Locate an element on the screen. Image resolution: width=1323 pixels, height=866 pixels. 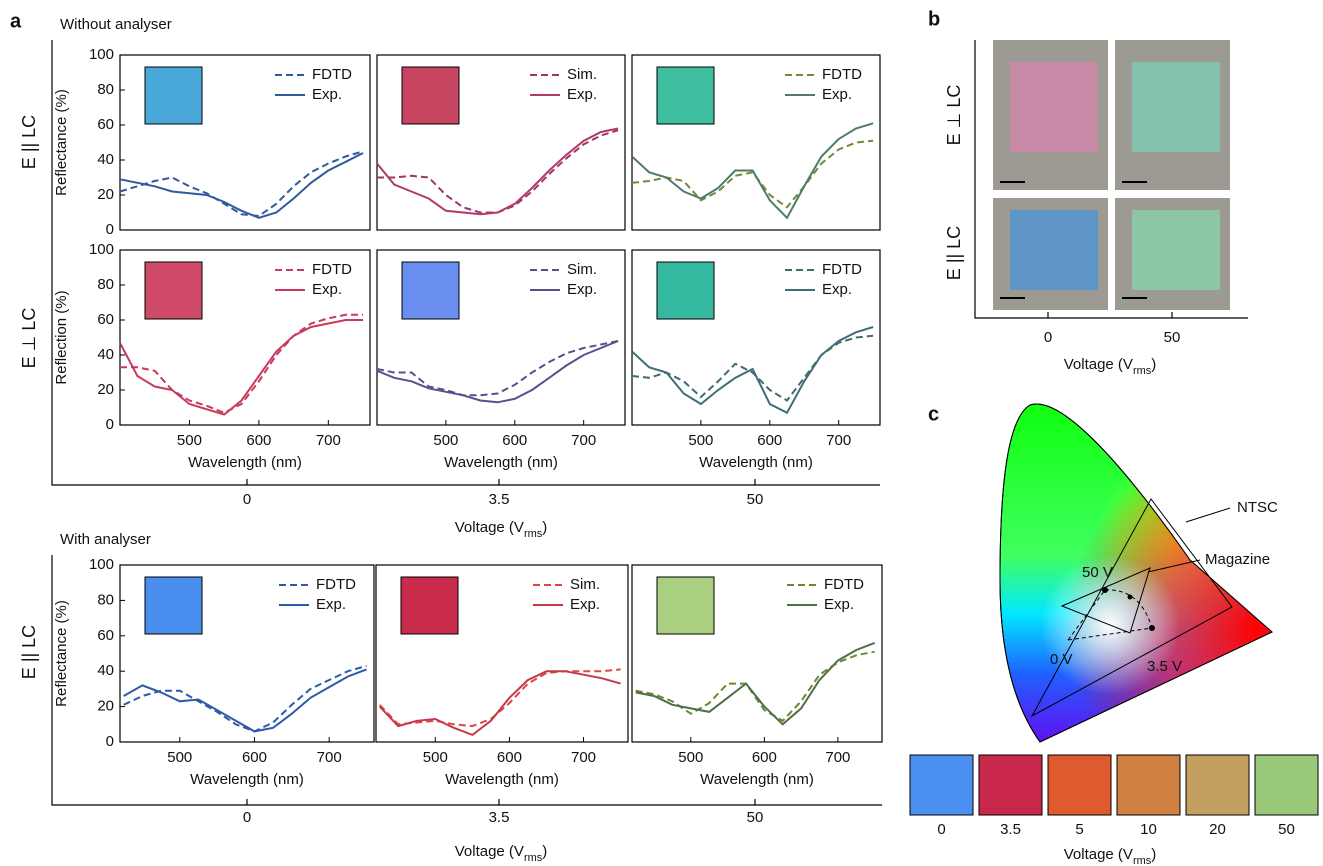
swatch-label: 5 is located at coordinates (1079, 829).